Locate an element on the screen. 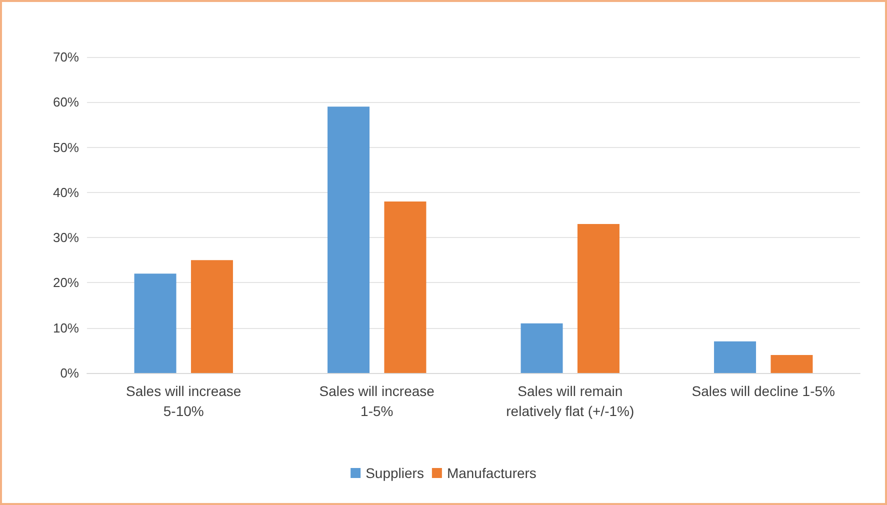 Image resolution: width=887 pixels, height=505 pixels. x-tick-label: Sales will remain relatively flat (+/-1%) is located at coordinates (570, 401).